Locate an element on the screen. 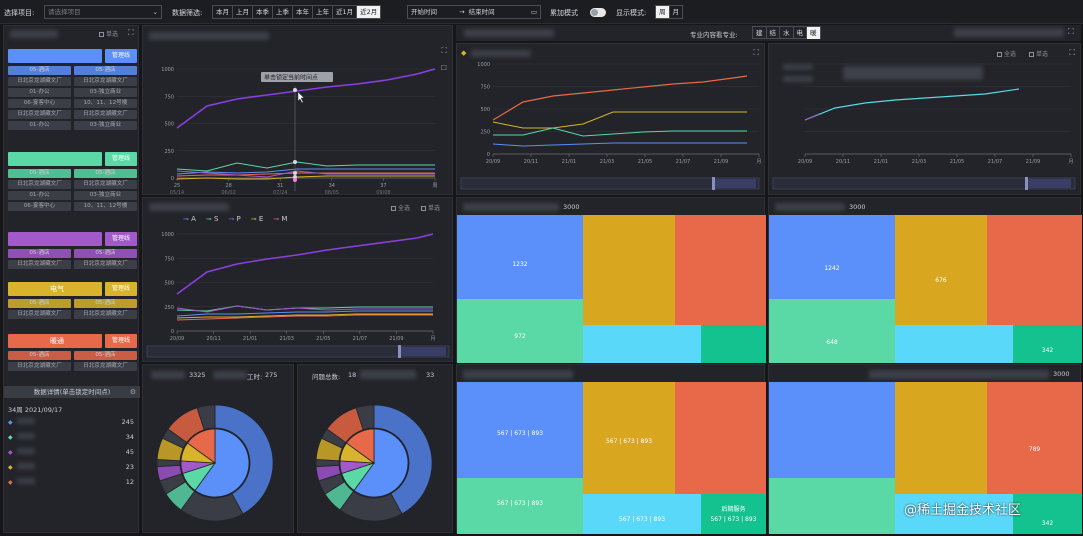 This screenshot has height=536, width=1083. treemap-cell: 1232 is located at coordinates (520, 257).